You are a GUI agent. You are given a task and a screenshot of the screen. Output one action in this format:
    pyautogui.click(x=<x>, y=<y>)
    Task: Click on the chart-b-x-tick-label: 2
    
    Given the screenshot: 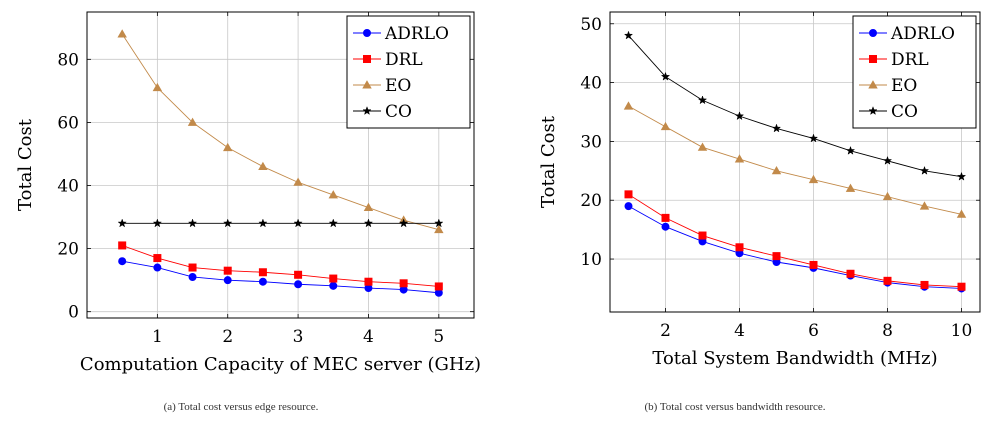 What is the action you would take?
    pyautogui.click(x=665, y=331)
    